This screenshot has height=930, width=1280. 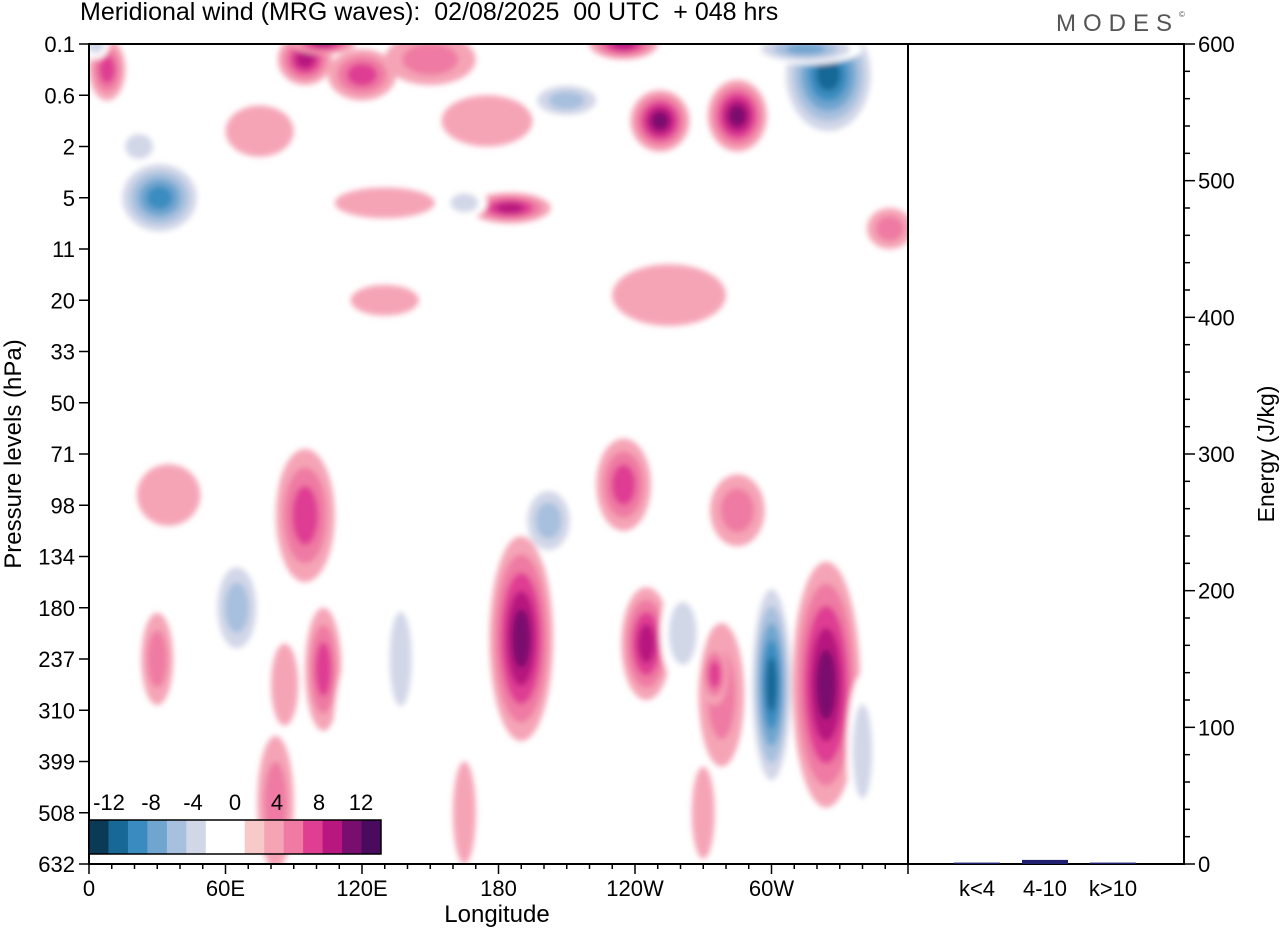 I want to click on y-tick-label: 632, so click(x=56, y=864).